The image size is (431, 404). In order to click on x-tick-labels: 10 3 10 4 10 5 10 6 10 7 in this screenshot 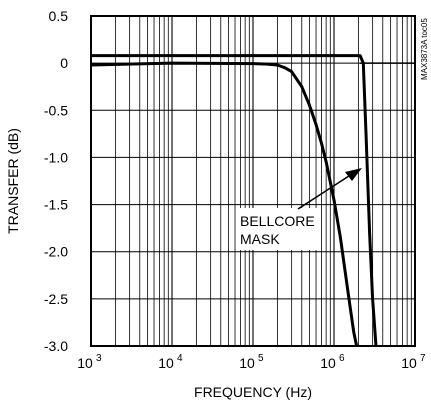, I will do `click(251, 362)`.